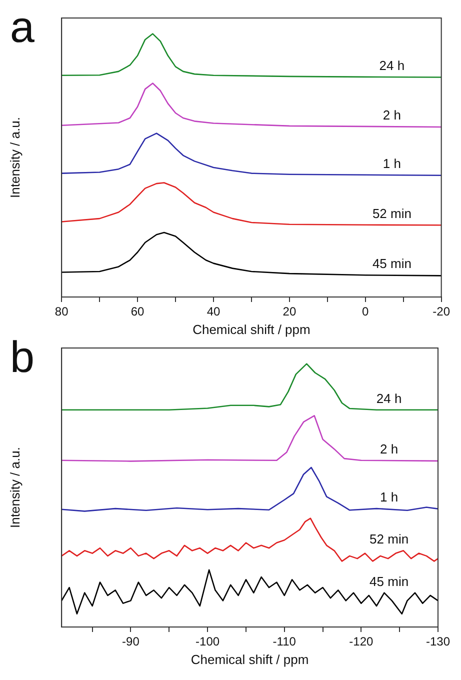  I want to click on x-tick-label: -130, so click(438, 641).